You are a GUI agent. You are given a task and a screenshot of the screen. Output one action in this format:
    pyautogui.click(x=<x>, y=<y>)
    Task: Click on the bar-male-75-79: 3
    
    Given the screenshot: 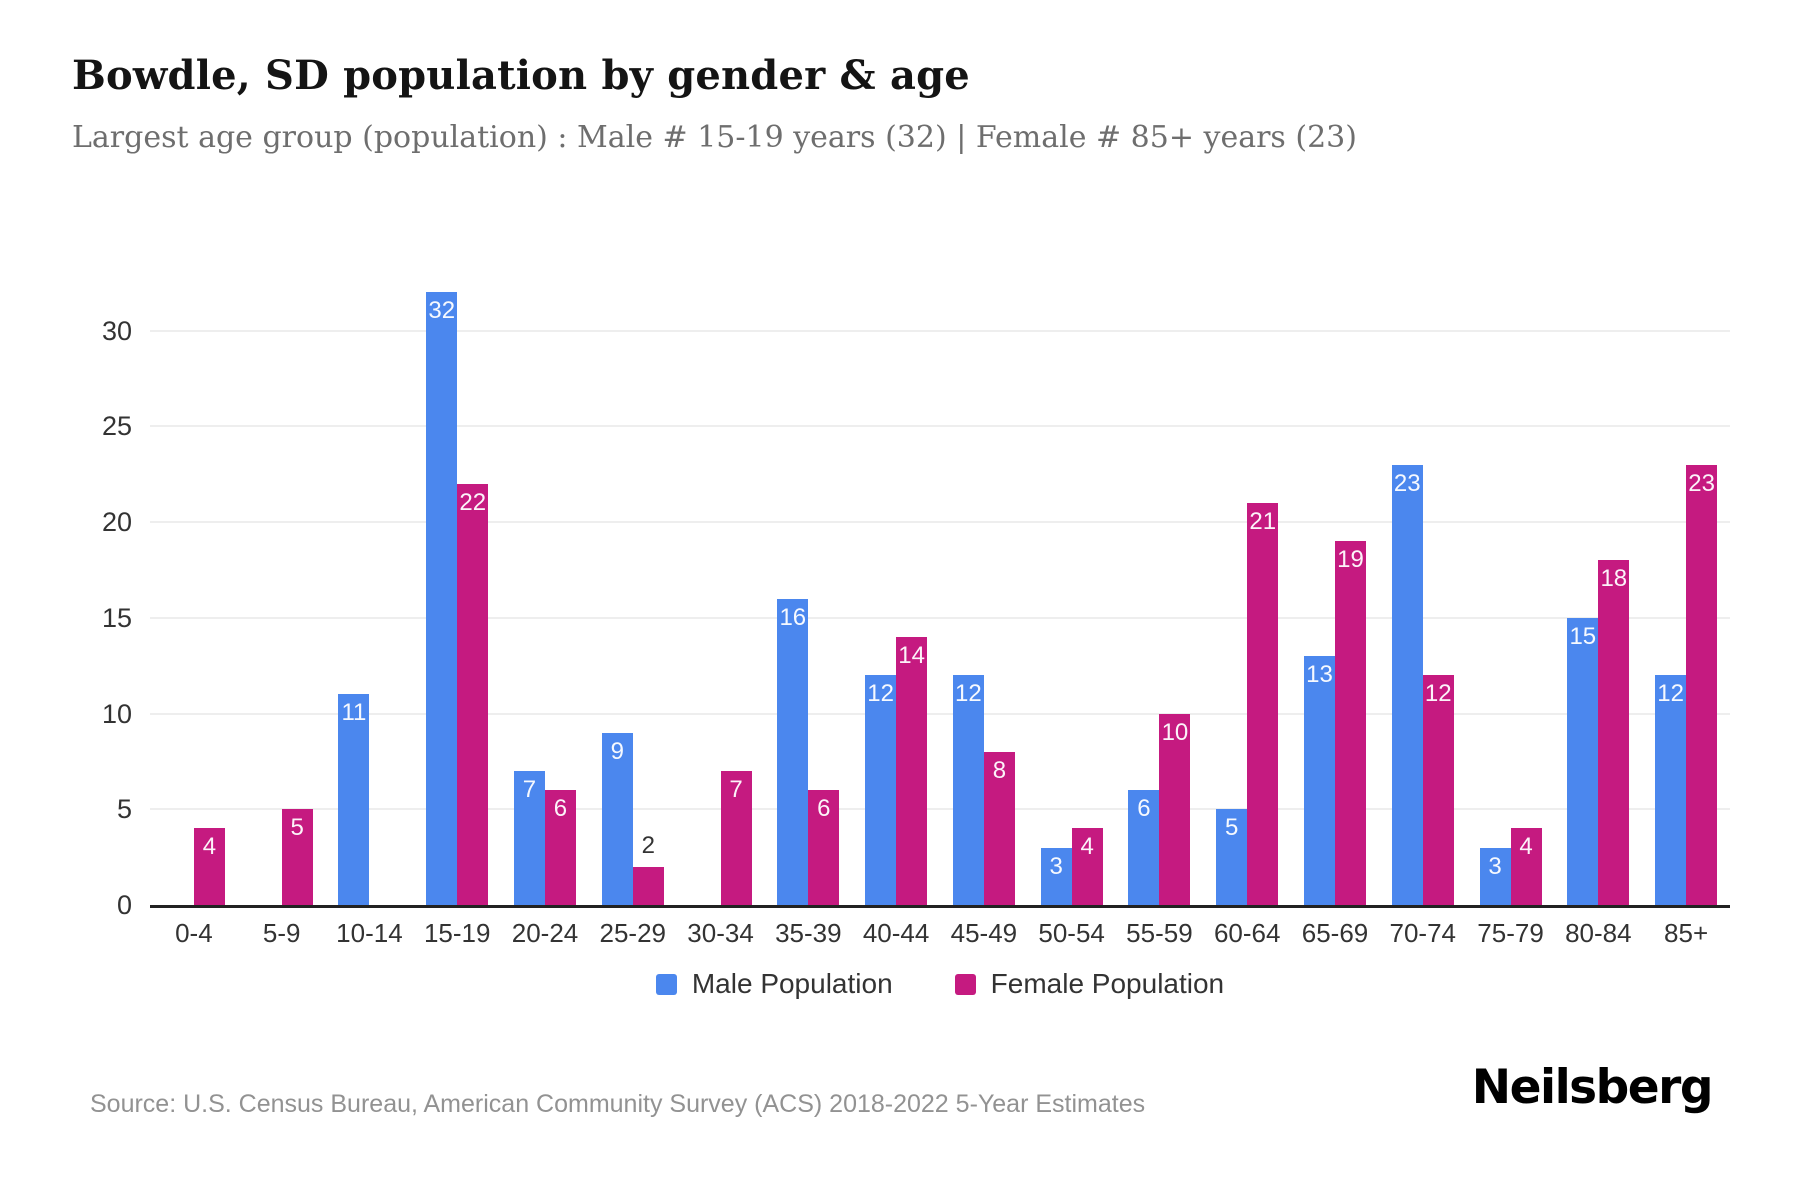 What is the action you would take?
    pyautogui.click(x=1495, y=876)
    